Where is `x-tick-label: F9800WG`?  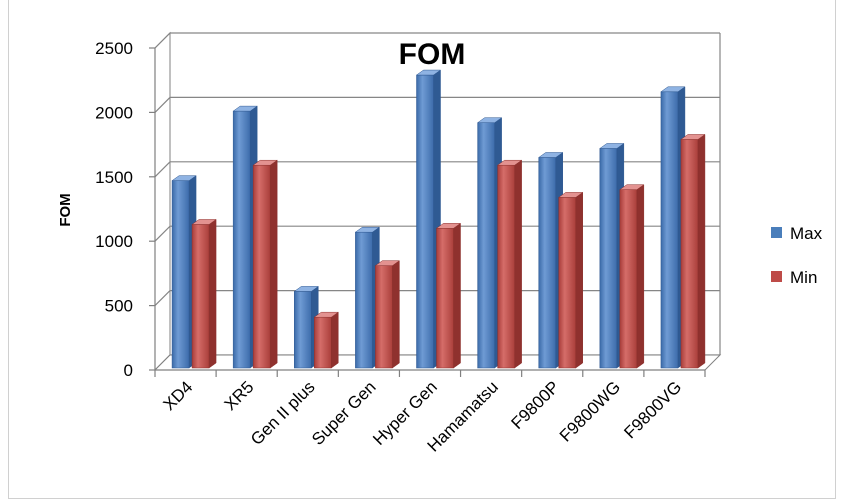
x-tick-label: F9800WG is located at coordinates (590, 411).